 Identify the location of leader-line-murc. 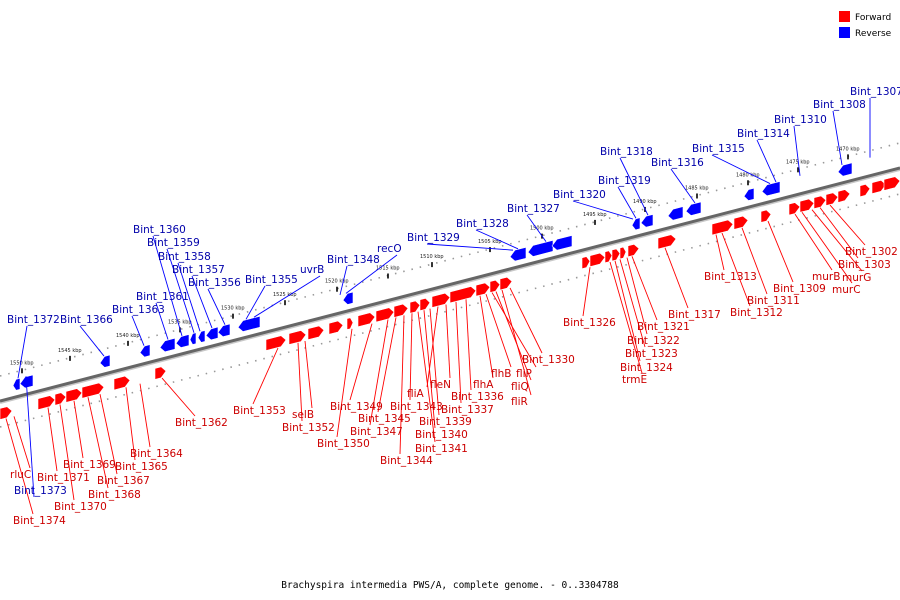
(827, 248).